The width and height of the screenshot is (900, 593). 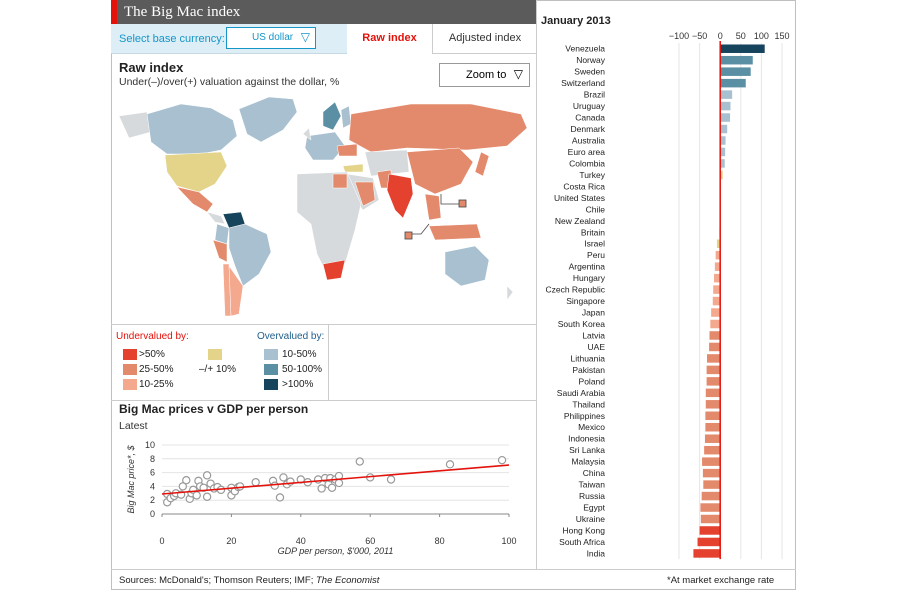 What do you see at coordinates (711, 496) in the screenshot?
I see `bar-russia` at bounding box center [711, 496].